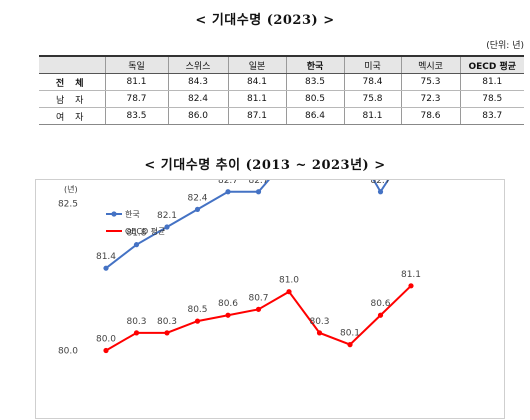  I want to click on unit-note: (단위: 년), so click(505, 46).